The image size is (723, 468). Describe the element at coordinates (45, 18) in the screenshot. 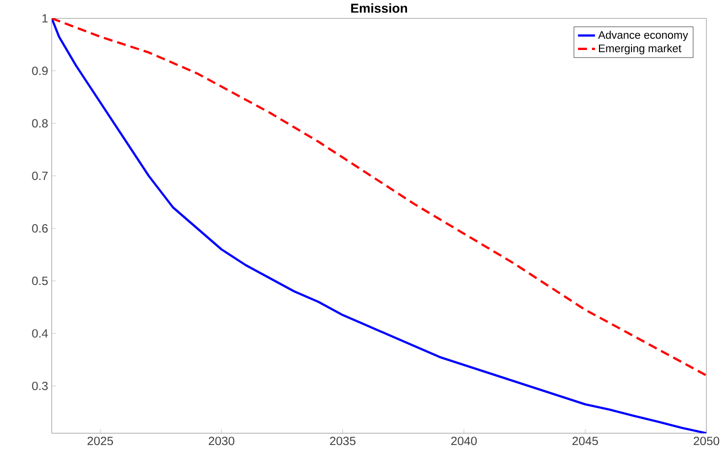

I see `y-tick-label: 1` at that location.